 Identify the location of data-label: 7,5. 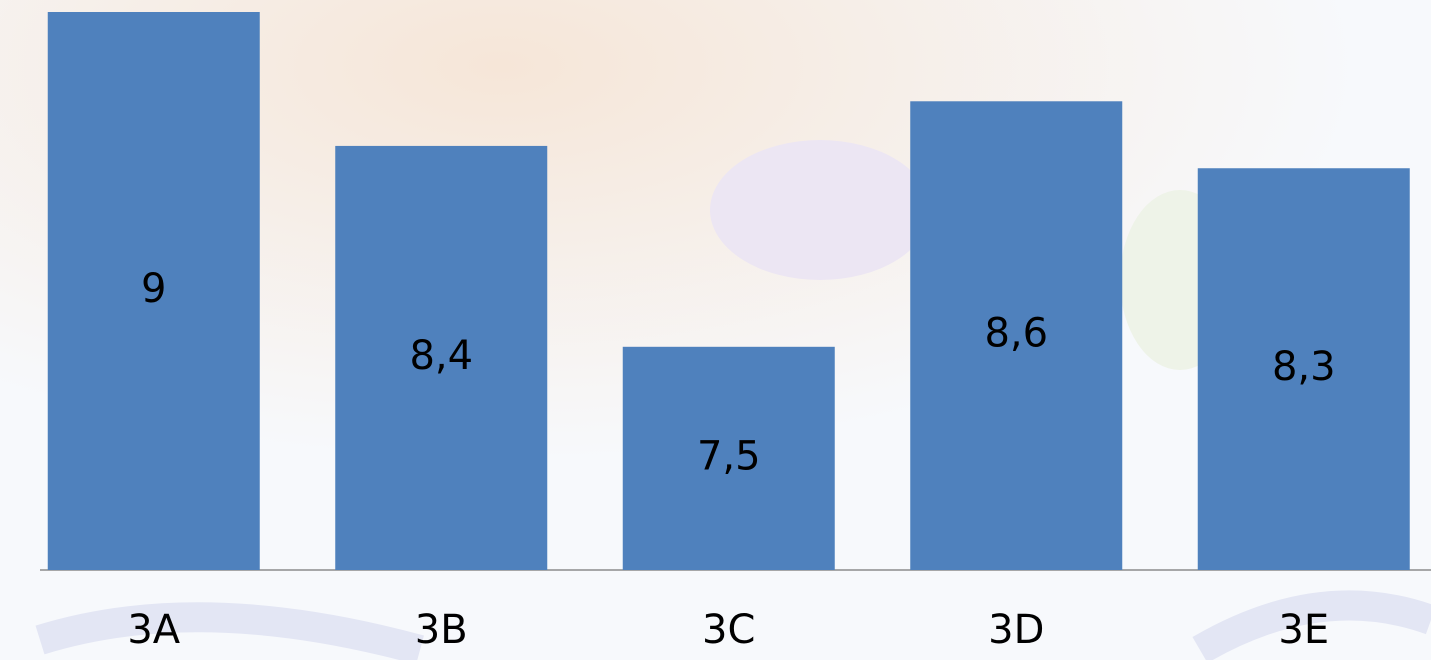
(729, 456).